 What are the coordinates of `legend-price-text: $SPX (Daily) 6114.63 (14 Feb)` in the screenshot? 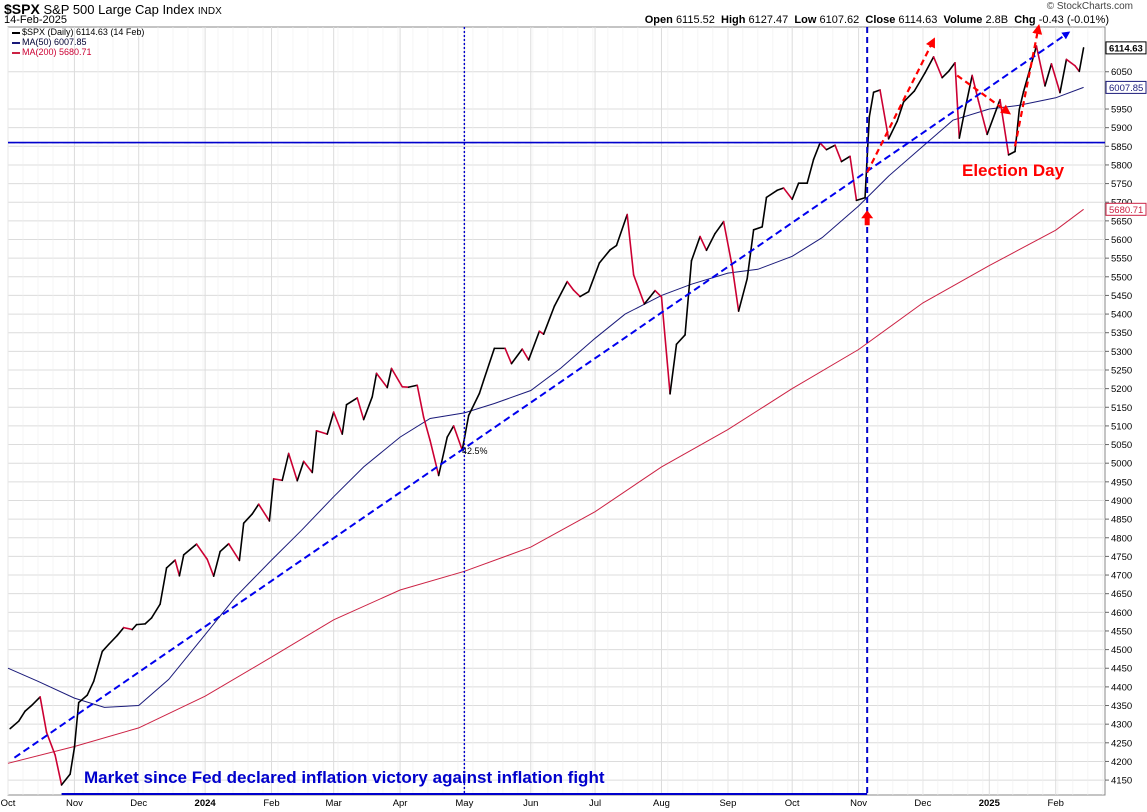 It's located at (83, 32).